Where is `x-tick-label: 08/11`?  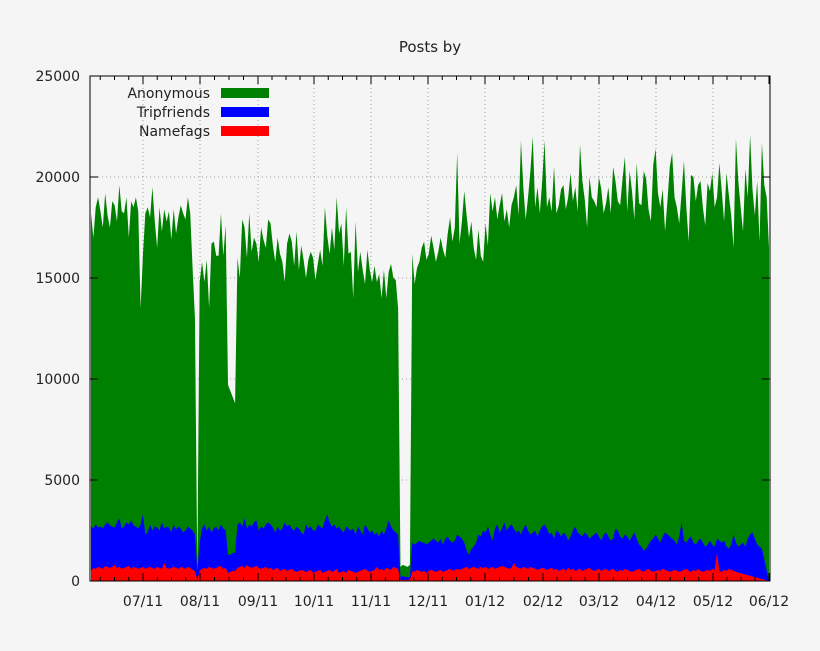
x-tick-label: 08/11 is located at coordinates (200, 602).